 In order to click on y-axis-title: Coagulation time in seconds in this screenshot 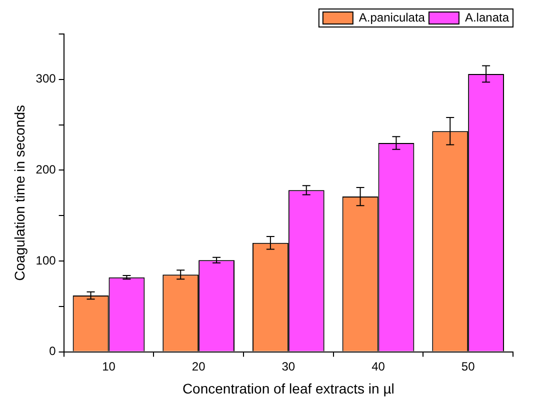, I will do `click(19, 192)`.